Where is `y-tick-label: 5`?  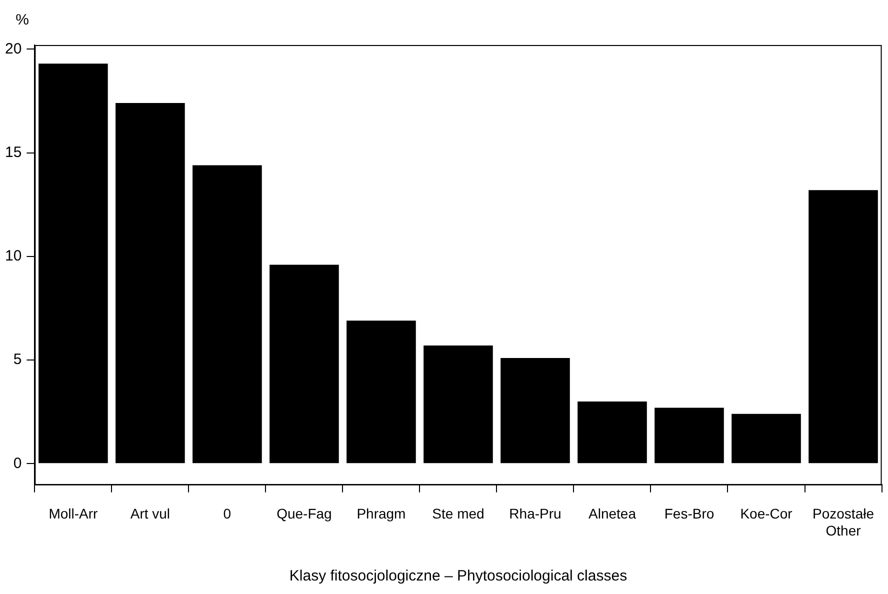 y-tick-label: 5 is located at coordinates (17, 359).